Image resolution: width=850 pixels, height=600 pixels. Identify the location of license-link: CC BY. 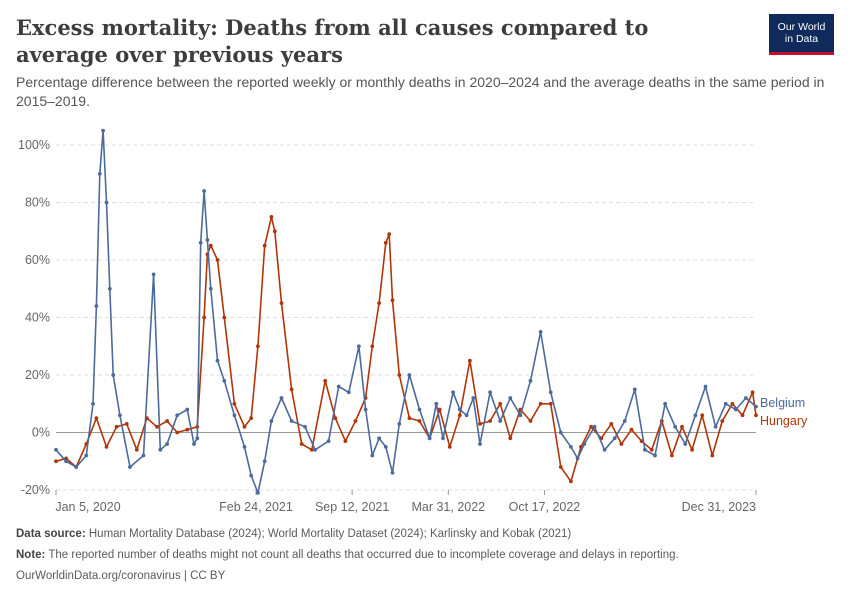
(208, 576).